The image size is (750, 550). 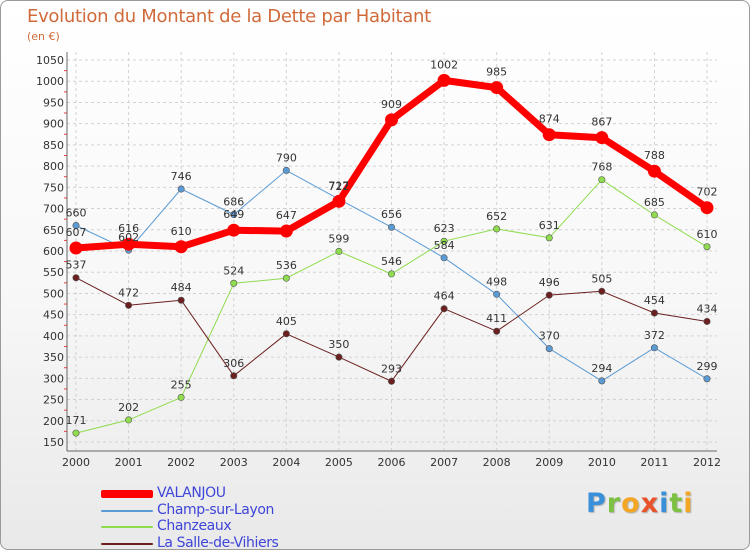 I want to click on data-label: 454, so click(x=654, y=300).